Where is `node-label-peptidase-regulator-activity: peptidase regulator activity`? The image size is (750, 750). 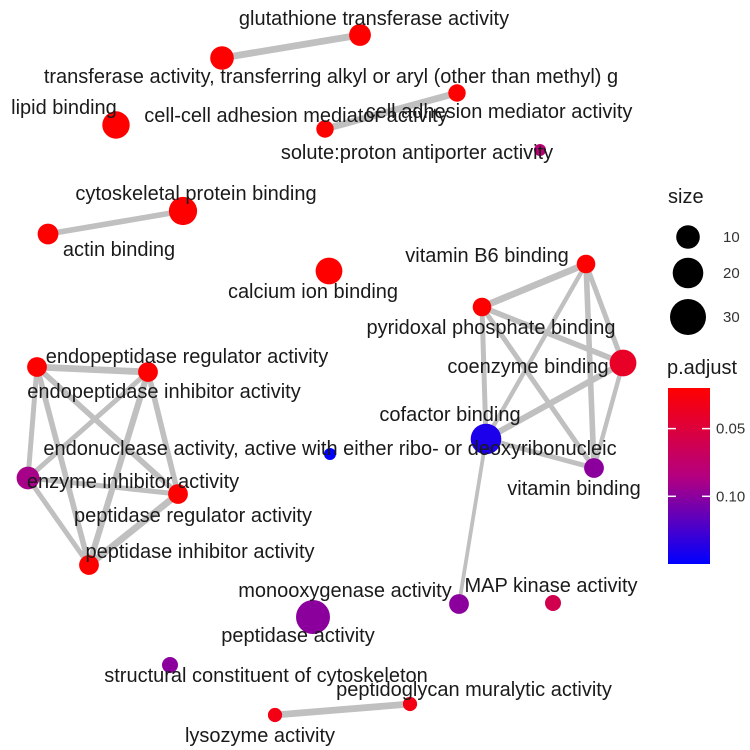
node-label-peptidase-regulator-activity: peptidase regulator activity is located at coordinates (193, 516).